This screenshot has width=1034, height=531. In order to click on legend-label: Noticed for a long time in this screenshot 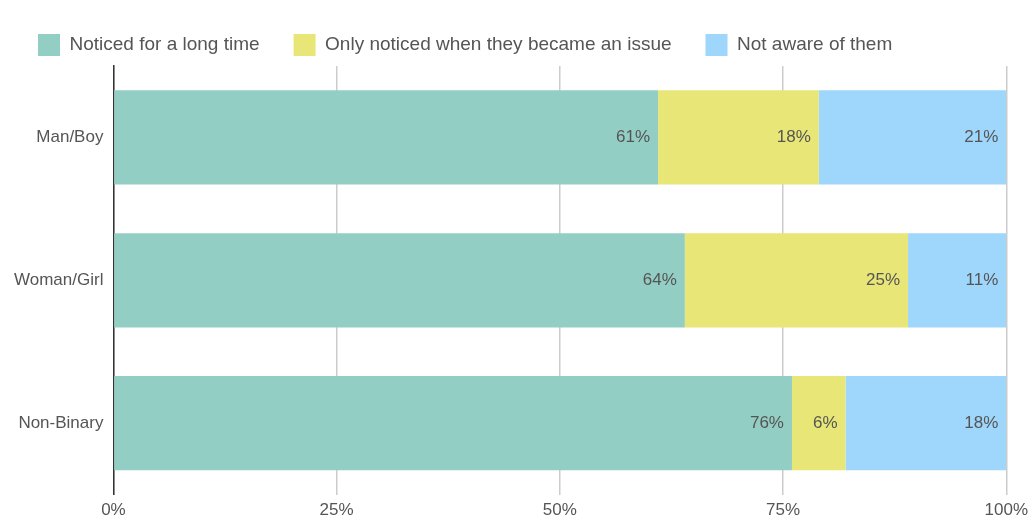, I will do `click(164, 44)`.